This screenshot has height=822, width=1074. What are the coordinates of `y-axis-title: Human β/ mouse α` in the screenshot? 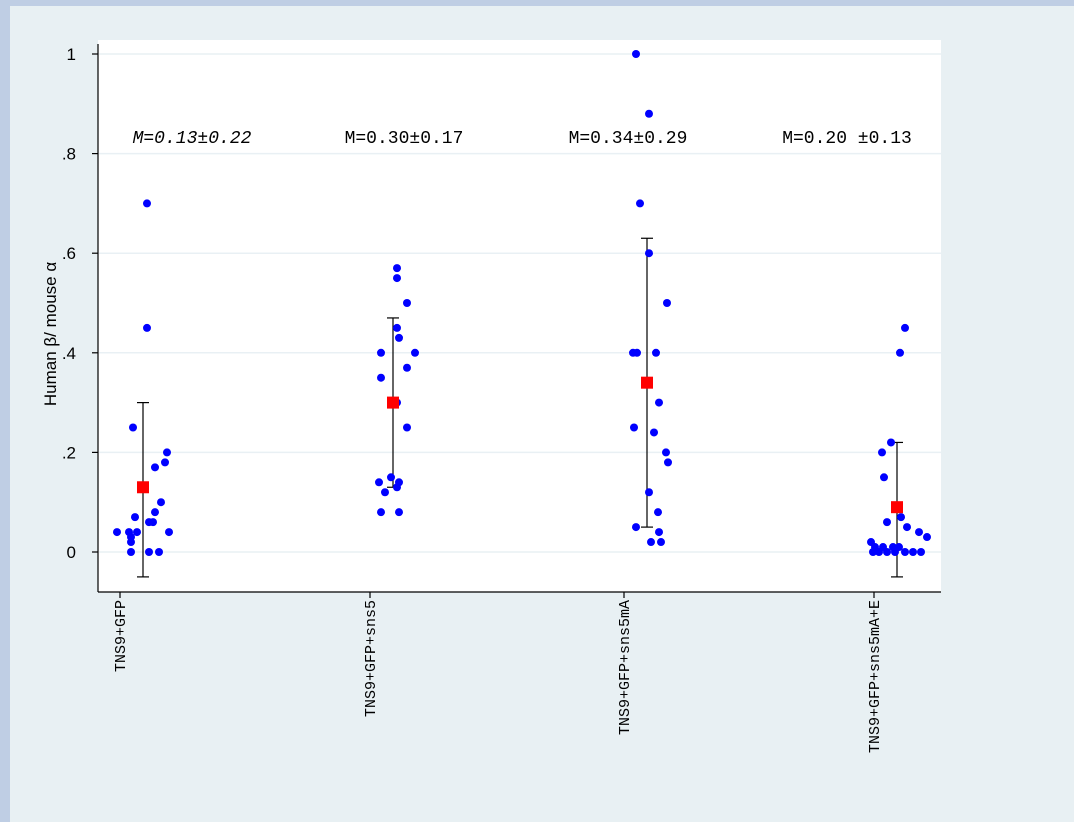 It's located at (50, 334).